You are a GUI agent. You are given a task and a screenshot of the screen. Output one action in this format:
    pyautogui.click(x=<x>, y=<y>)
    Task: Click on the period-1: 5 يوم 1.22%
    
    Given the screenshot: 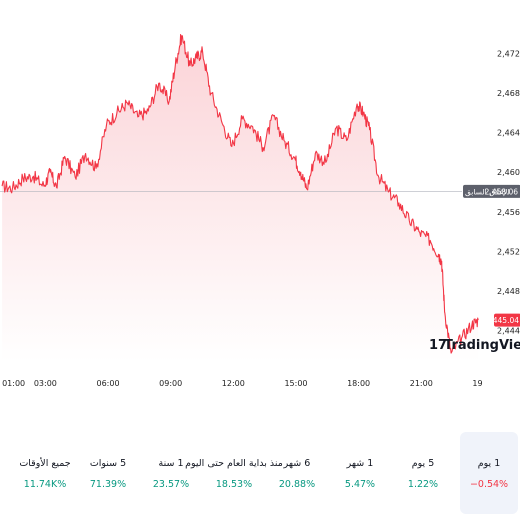 What is the action you would take?
    pyautogui.click(x=423, y=473)
    